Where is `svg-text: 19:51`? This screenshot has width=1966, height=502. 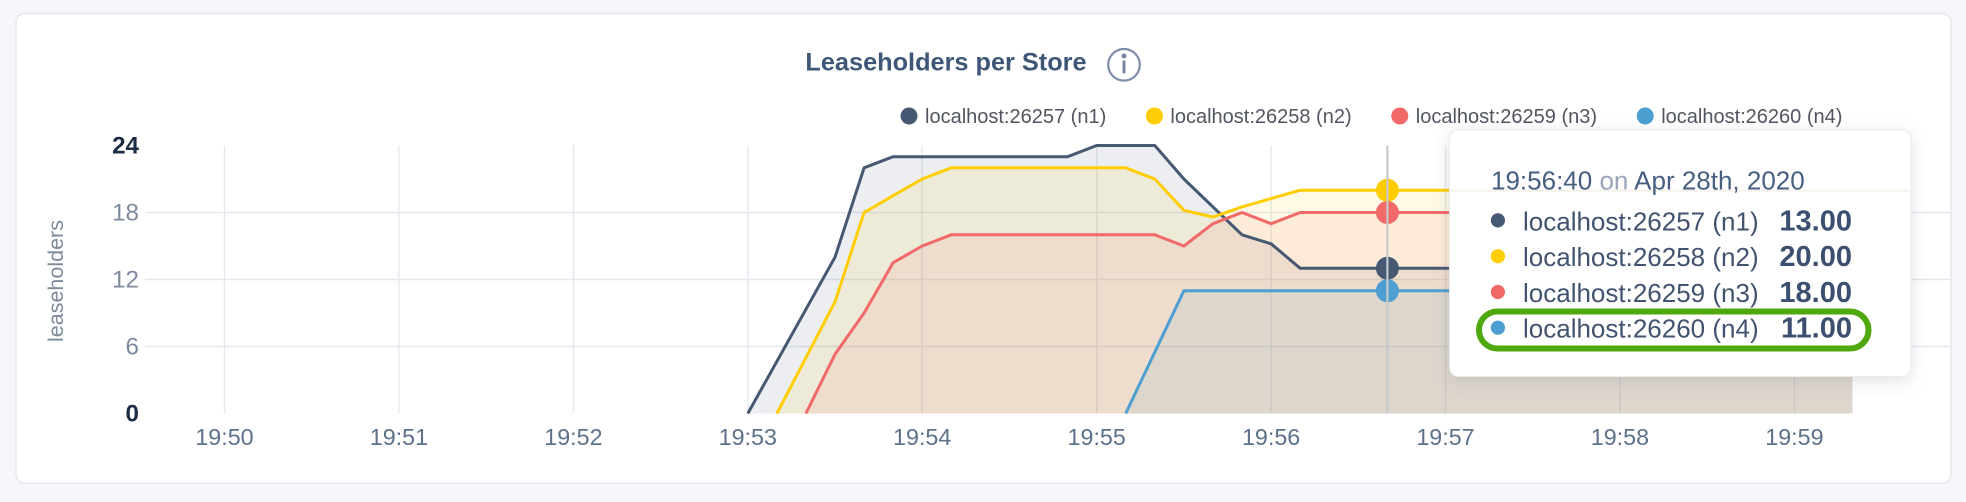 svg-text: 19:51 is located at coordinates (399, 437).